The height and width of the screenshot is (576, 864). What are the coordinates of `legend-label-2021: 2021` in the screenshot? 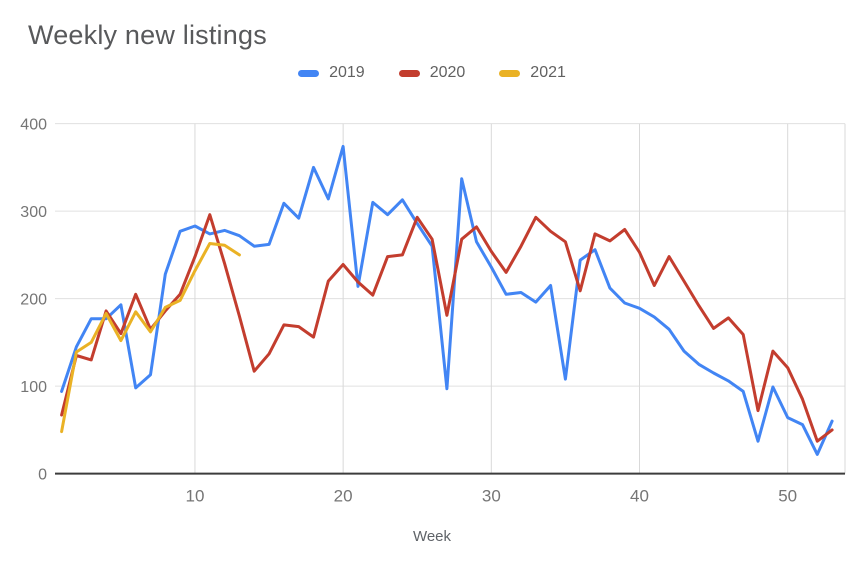 It's located at (548, 72).